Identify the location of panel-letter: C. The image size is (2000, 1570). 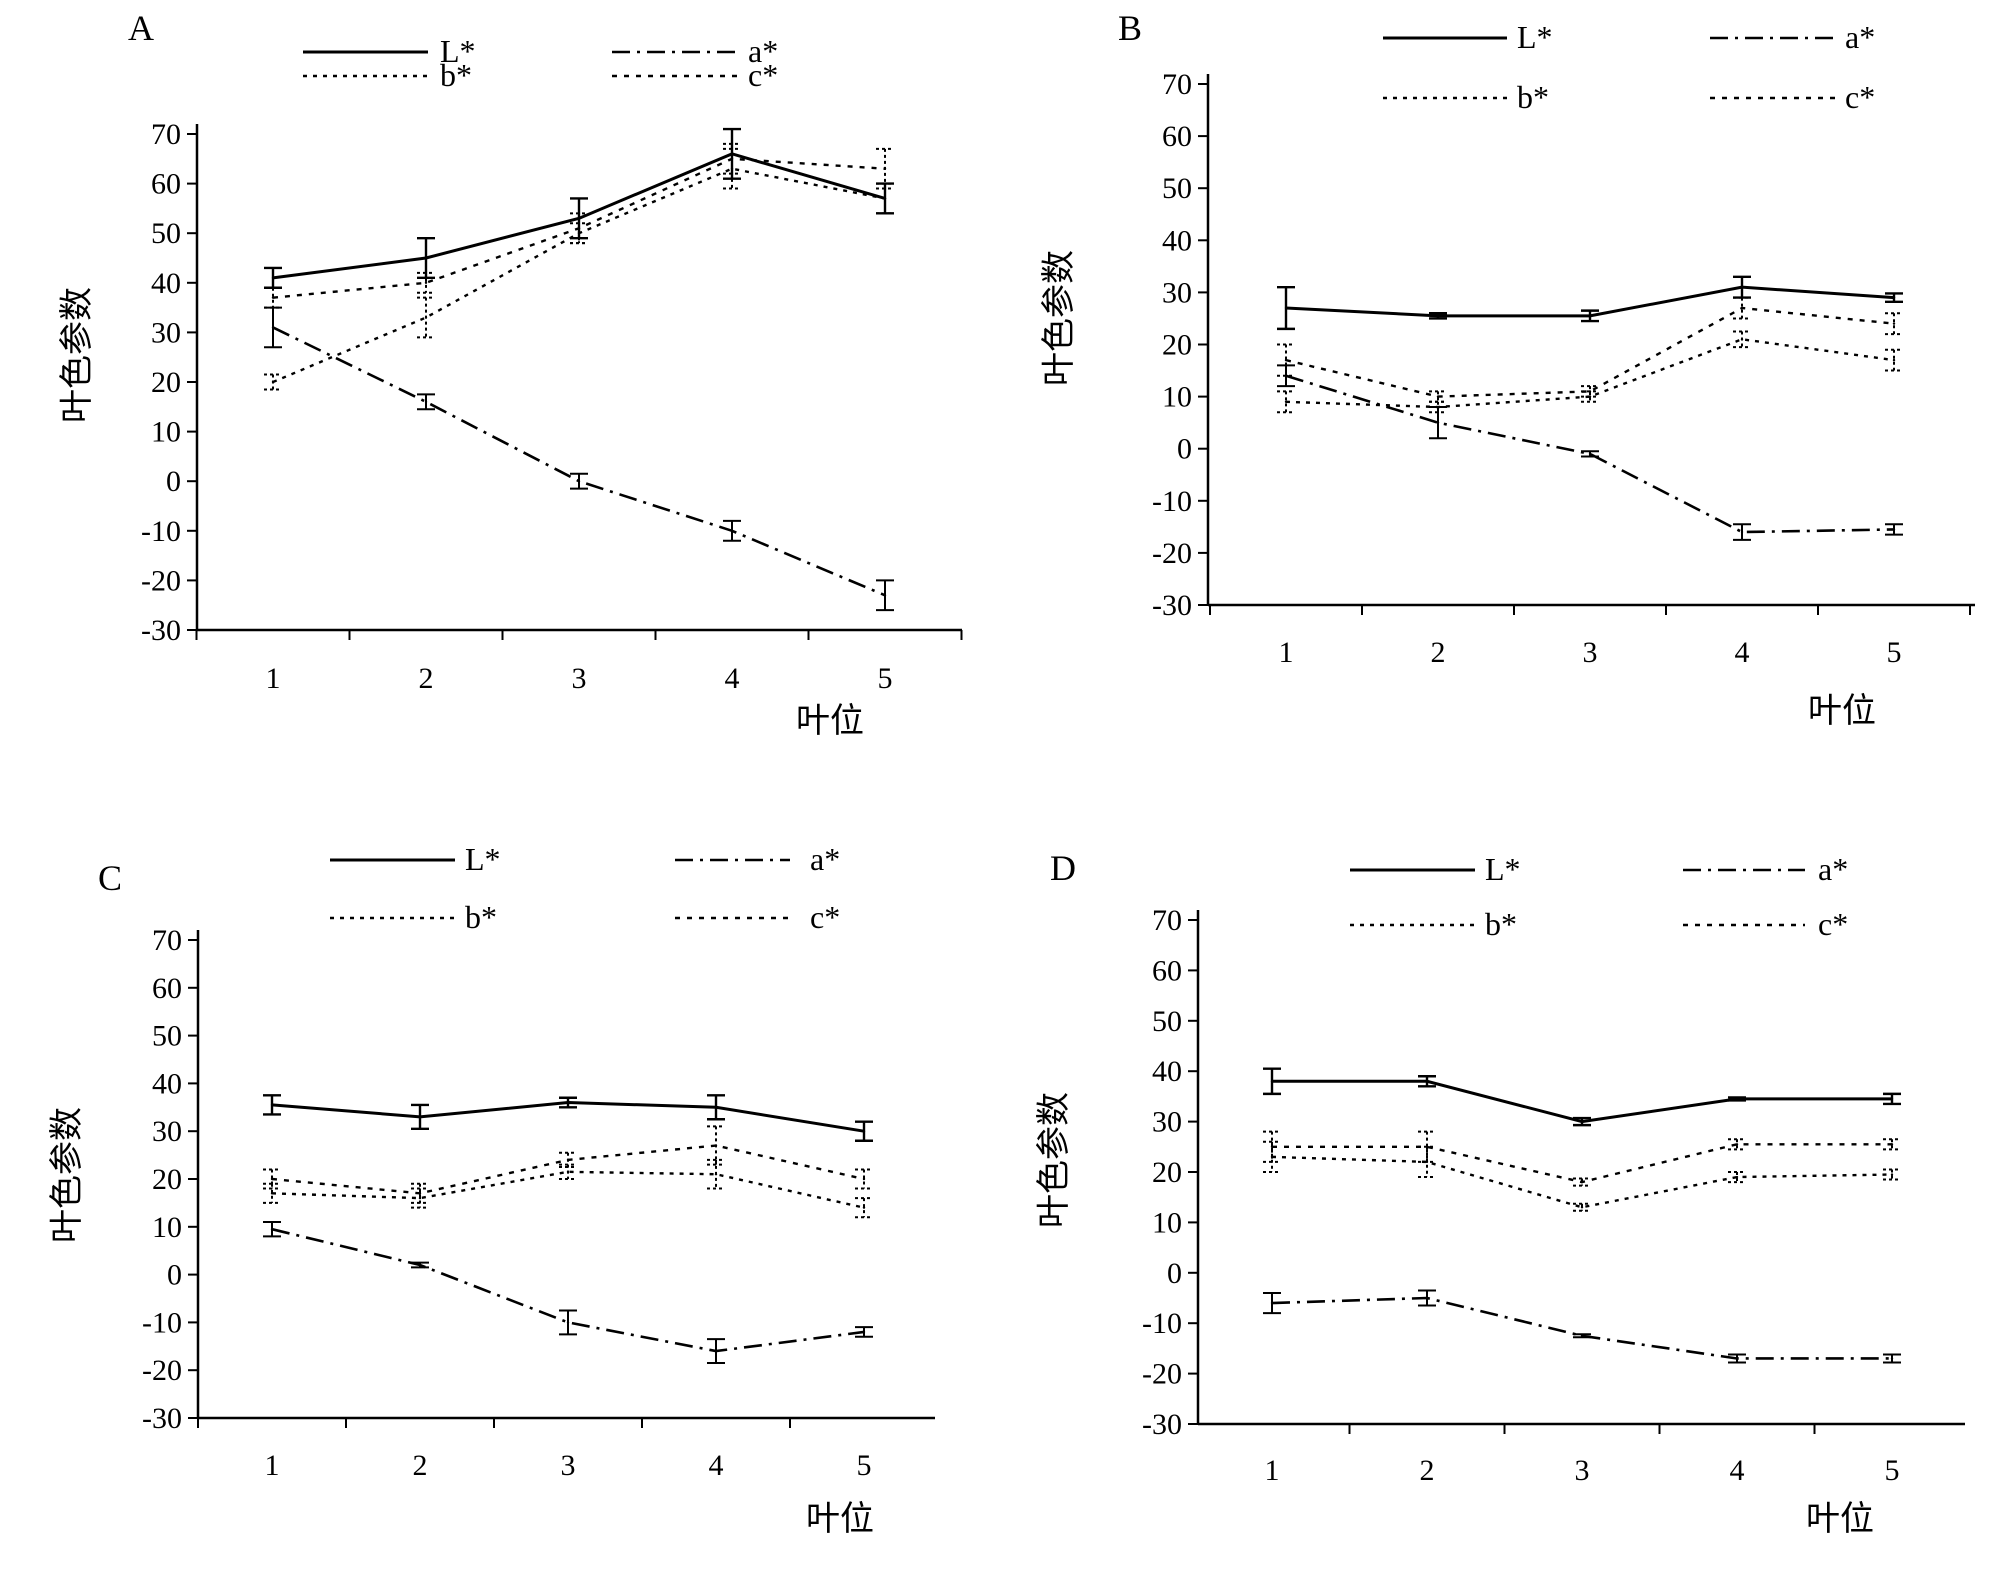
(110, 878).